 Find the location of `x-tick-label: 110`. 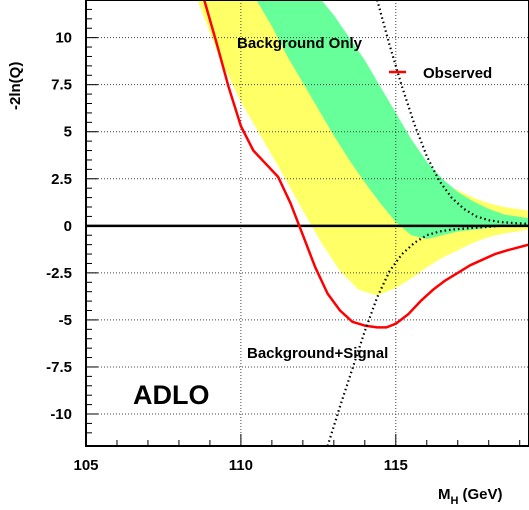

x-tick-label: 110 is located at coordinates (241, 465).